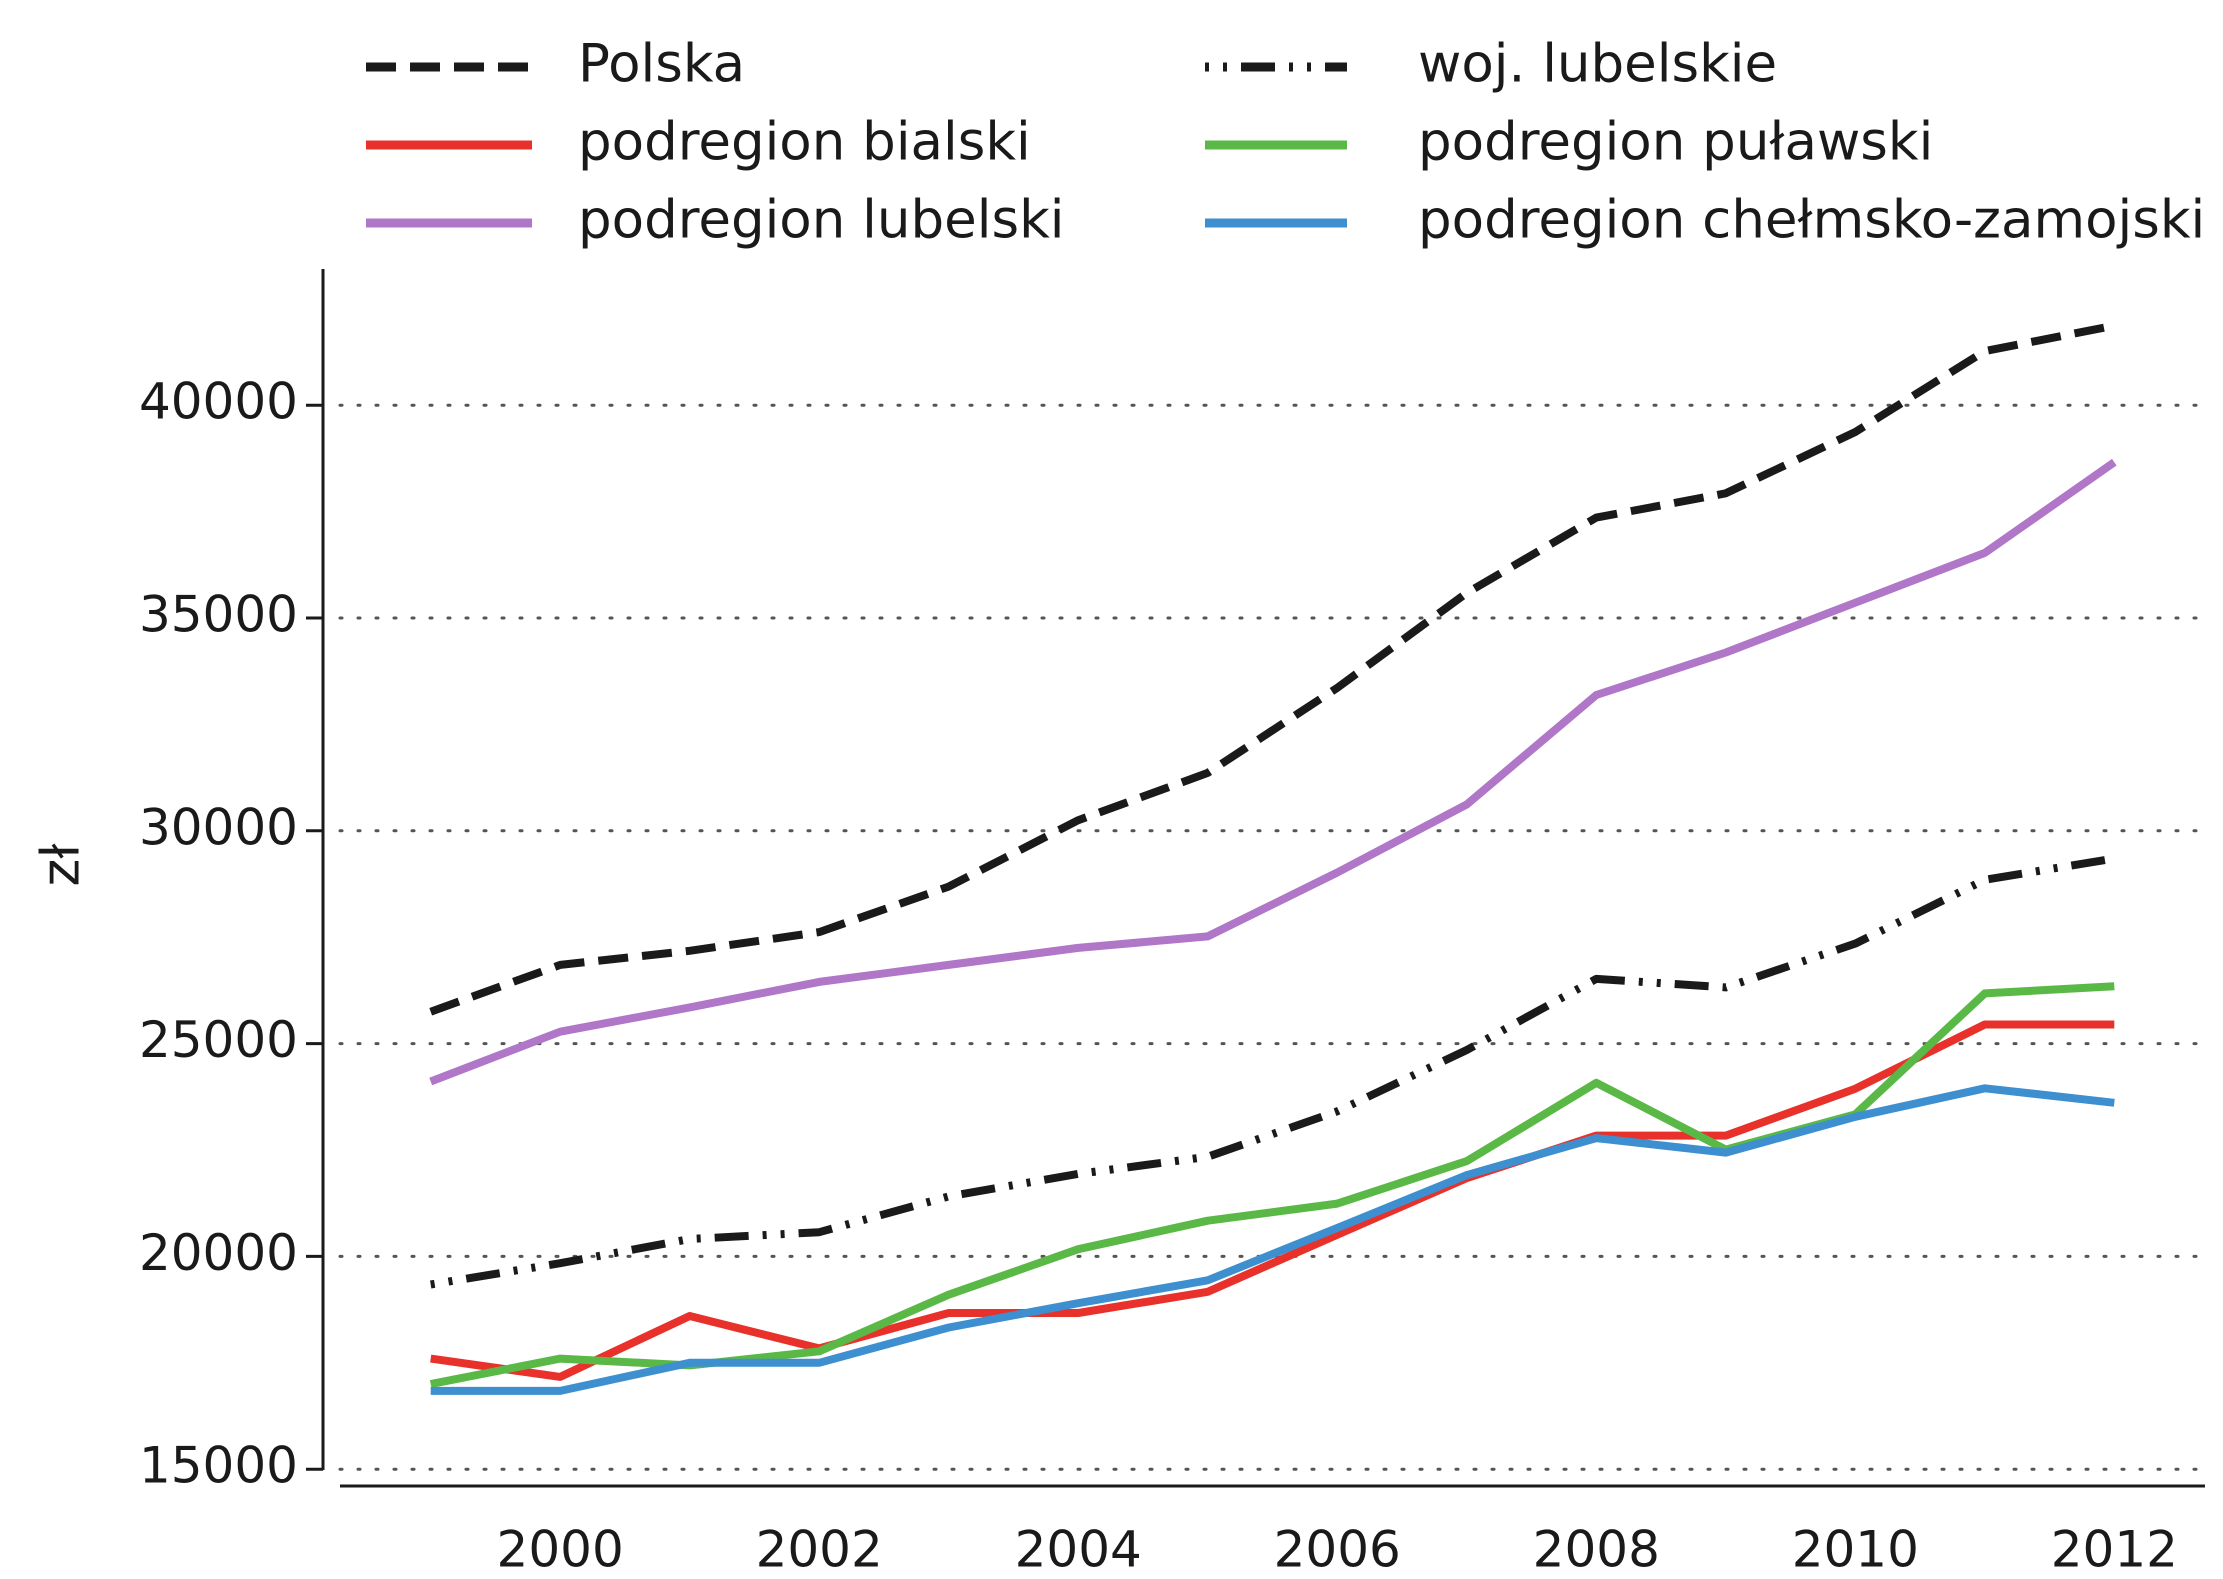 This screenshot has height=1579, width=2223. Describe the element at coordinates (218, 1040) in the screenshot. I see `y-tick-label: 25000` at that location.